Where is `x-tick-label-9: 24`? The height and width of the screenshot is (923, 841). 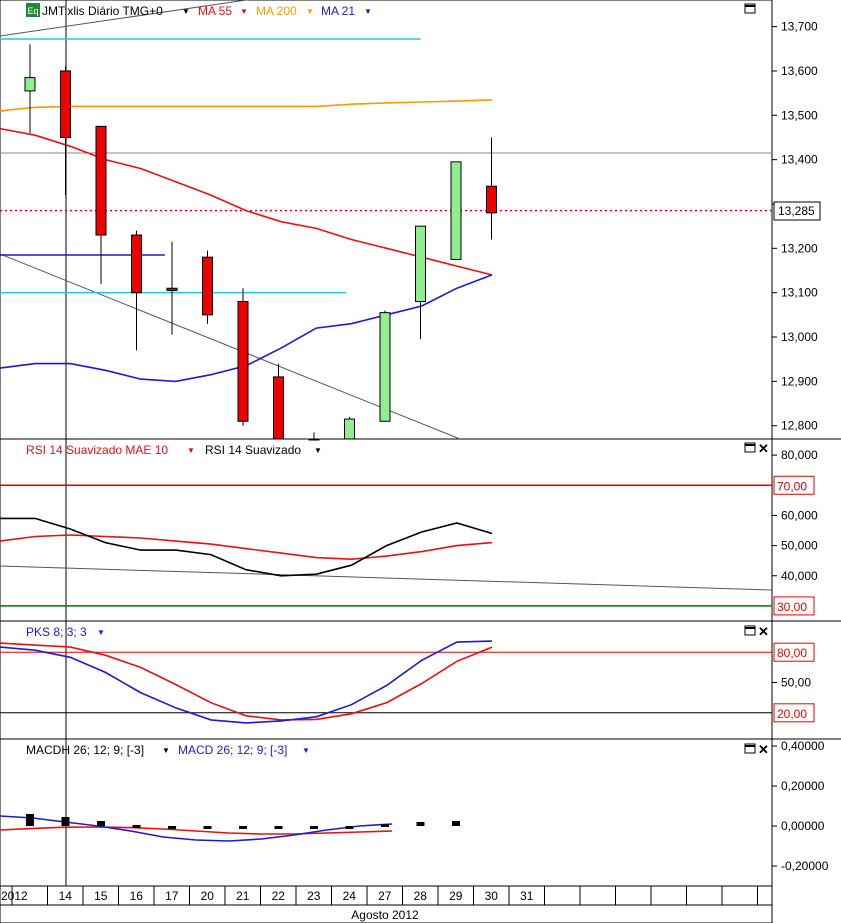 x-tick-label-9: 24 is located at coordinates (350, 896).